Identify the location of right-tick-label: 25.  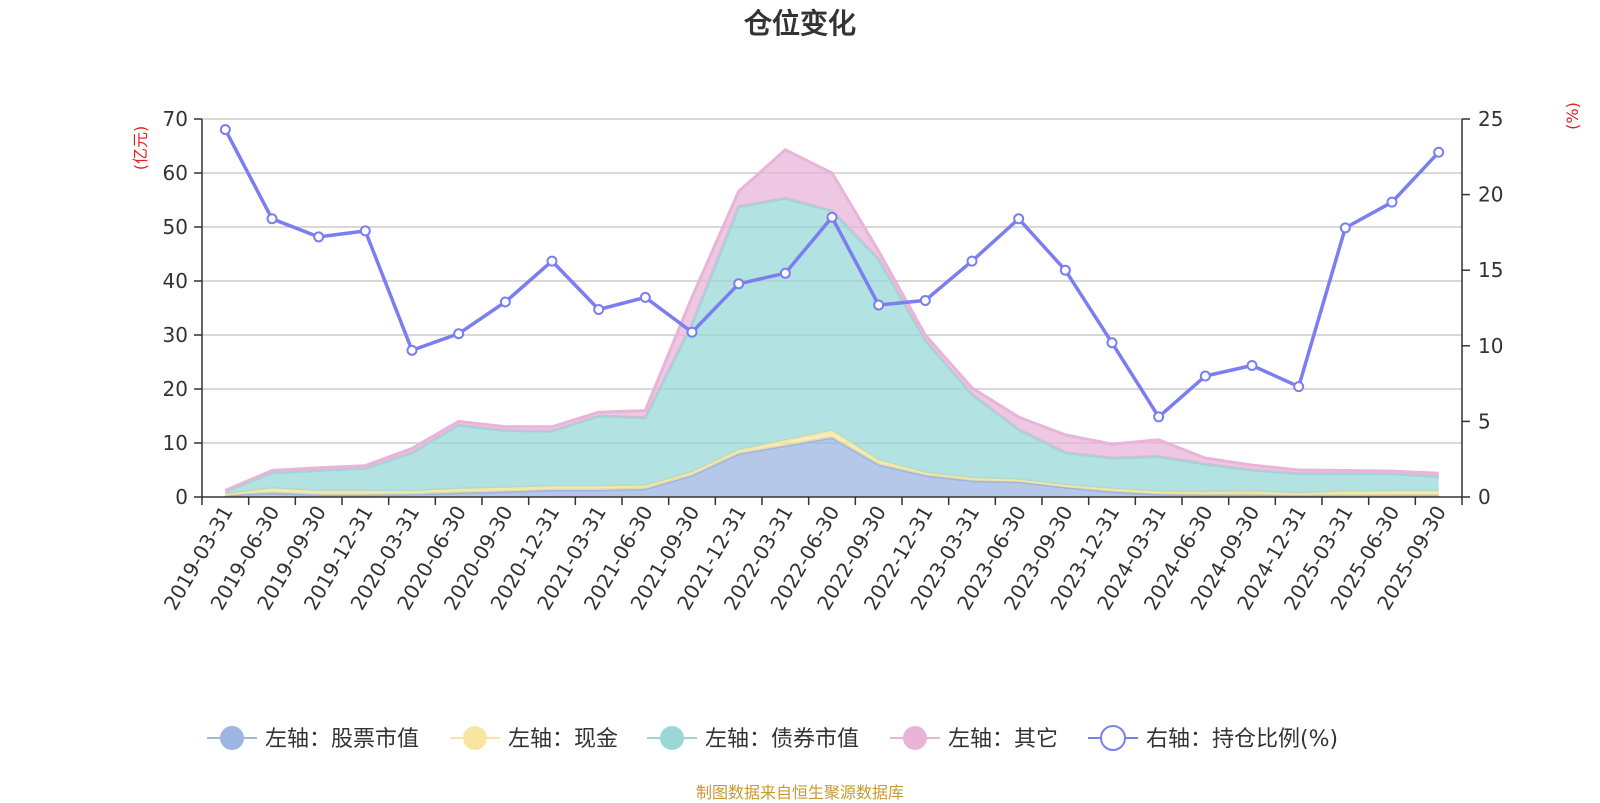
(1490, 119).